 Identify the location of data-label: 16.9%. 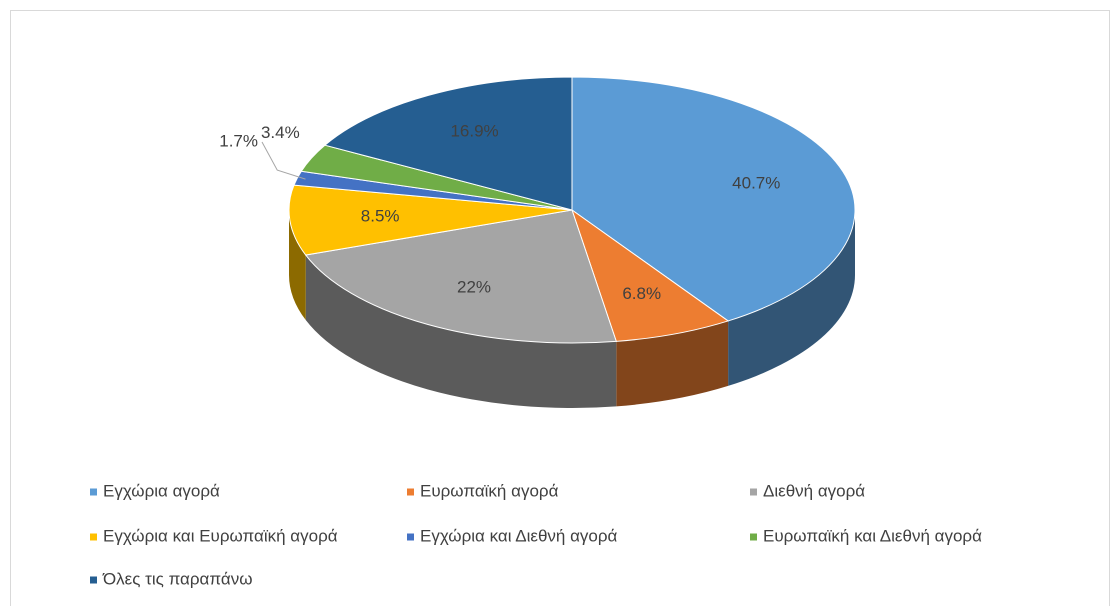
(474, 130).